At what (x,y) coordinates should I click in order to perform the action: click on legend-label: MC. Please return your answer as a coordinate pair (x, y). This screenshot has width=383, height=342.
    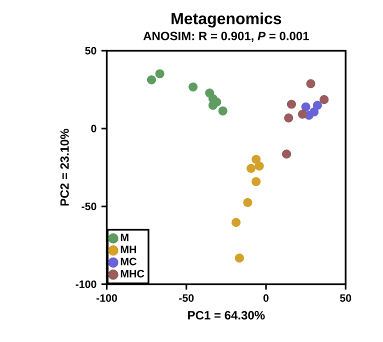
    Looking at the image, I should click on (128, 262).